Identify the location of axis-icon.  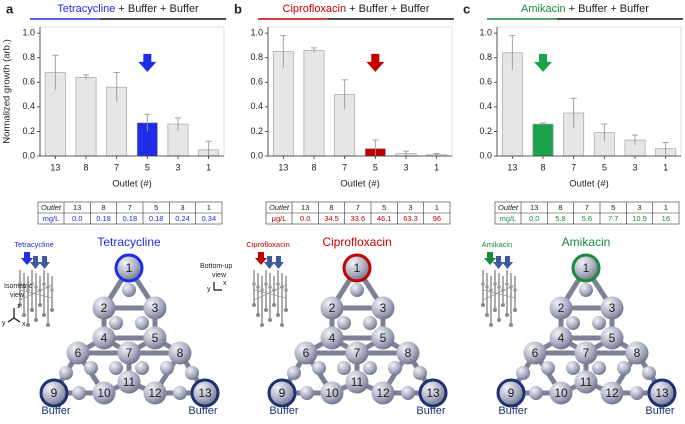
(14, 315).